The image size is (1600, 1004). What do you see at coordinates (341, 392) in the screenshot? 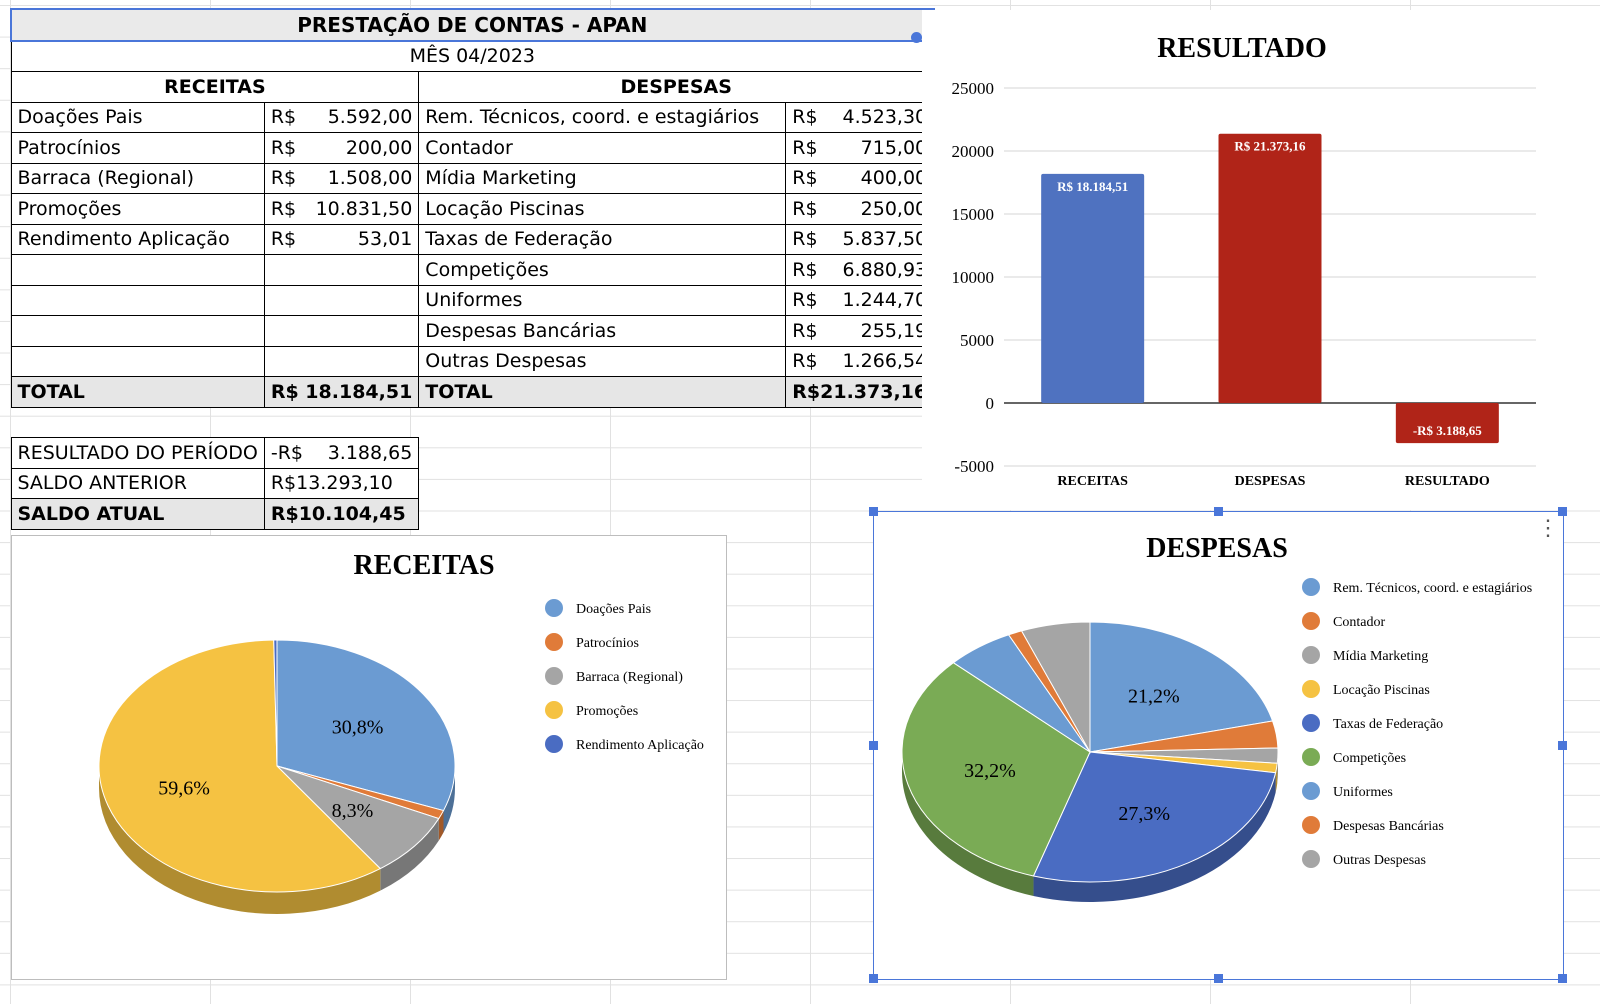
I see `total-receitas: R$ 18.184,51` at bounding box center [341, 392].